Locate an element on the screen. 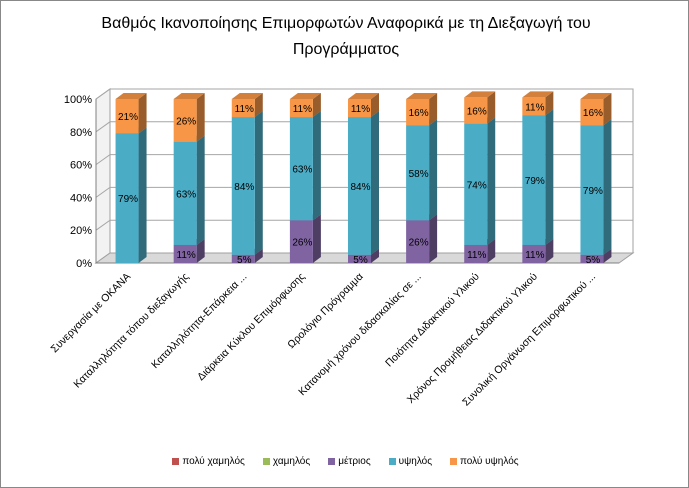 The width and height of the screenshot is (689, 488). y-tick-label: 100% is located at coordinates (78, 100).